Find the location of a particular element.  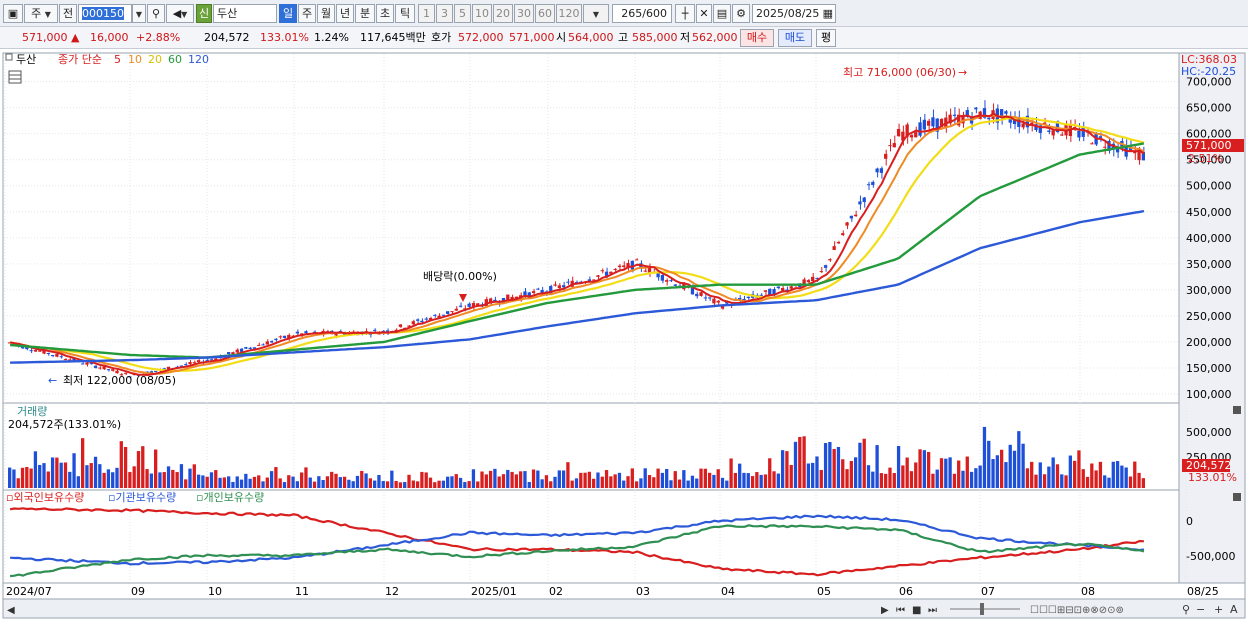

search-icon: ⚲ is located at coordinates (156, 13).